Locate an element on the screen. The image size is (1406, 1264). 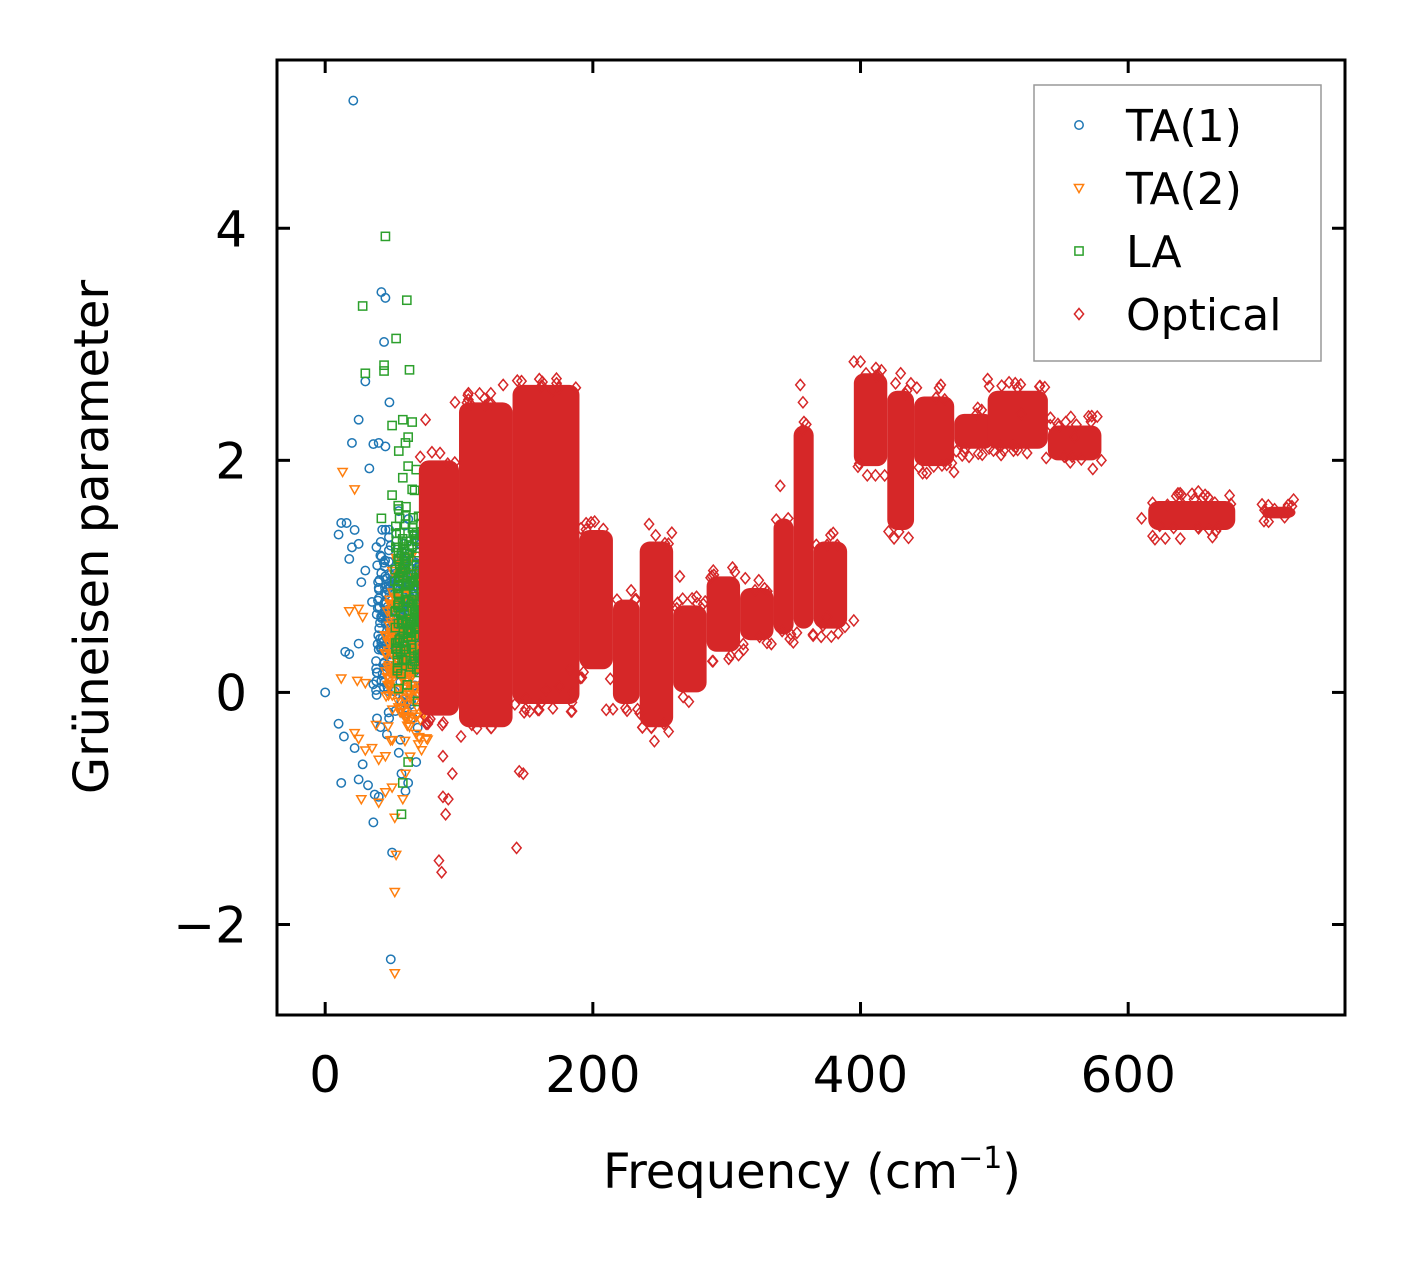
y-tick-label: 4 is located at coordinates (231, 229).